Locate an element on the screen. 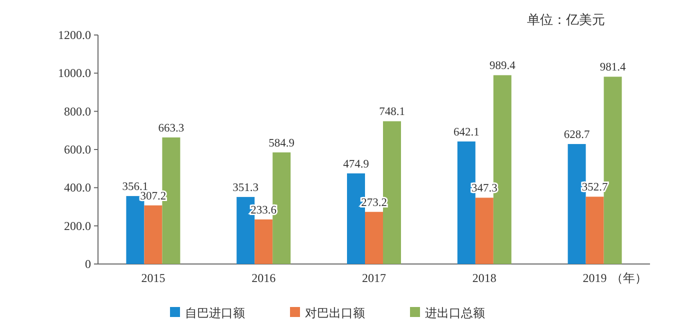 The image size is (674, 331). y-tick-label: 1200.0 is located at coordinates (74, 35).